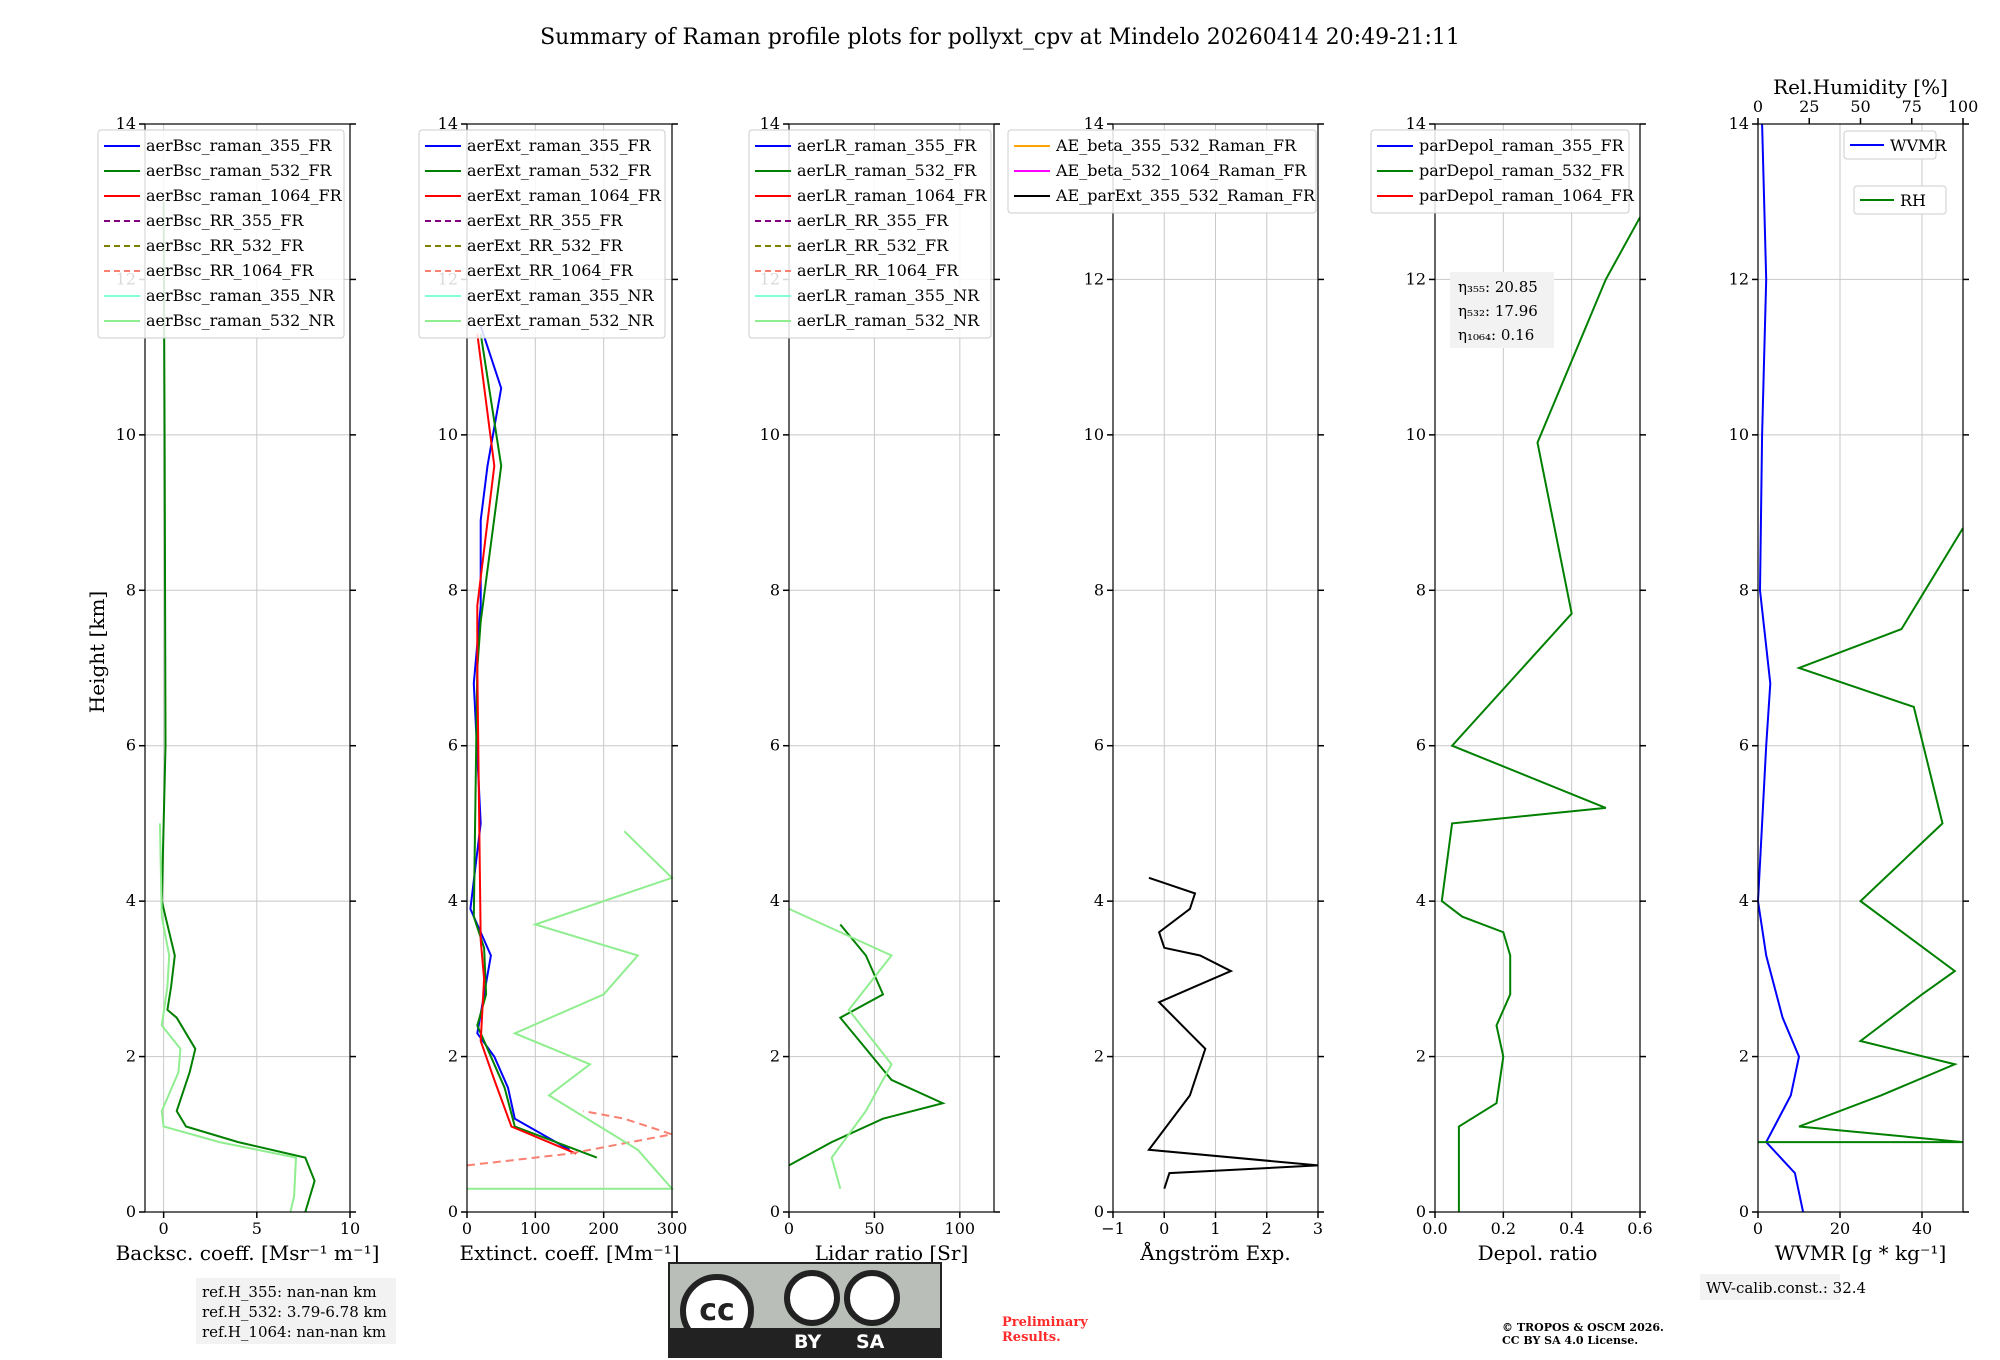 This screenshot has height=1360, width=2000. Describe the element at coordinates (873, 245) in the screenshot. I see `legend-label: aerLR_RR_532_FR` at that location.